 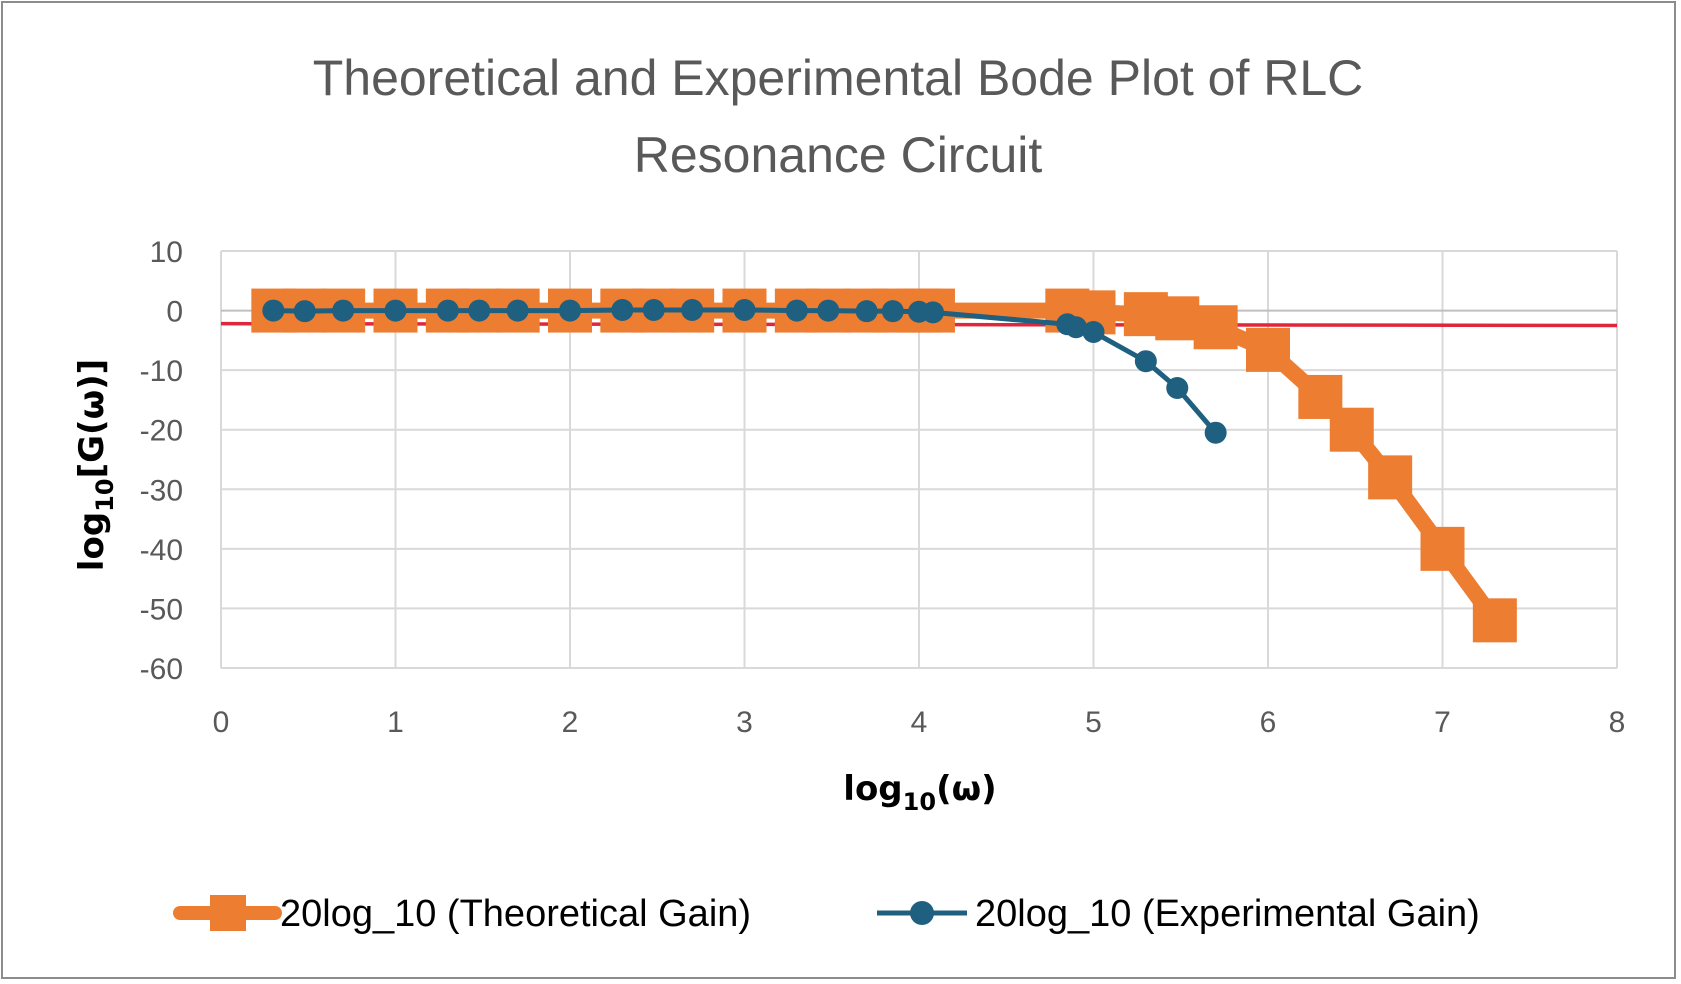 What do you see at coordinates (161, 490) in the screenshot?
I see `y-tick-label: -30` at bounding box center [161, 490].